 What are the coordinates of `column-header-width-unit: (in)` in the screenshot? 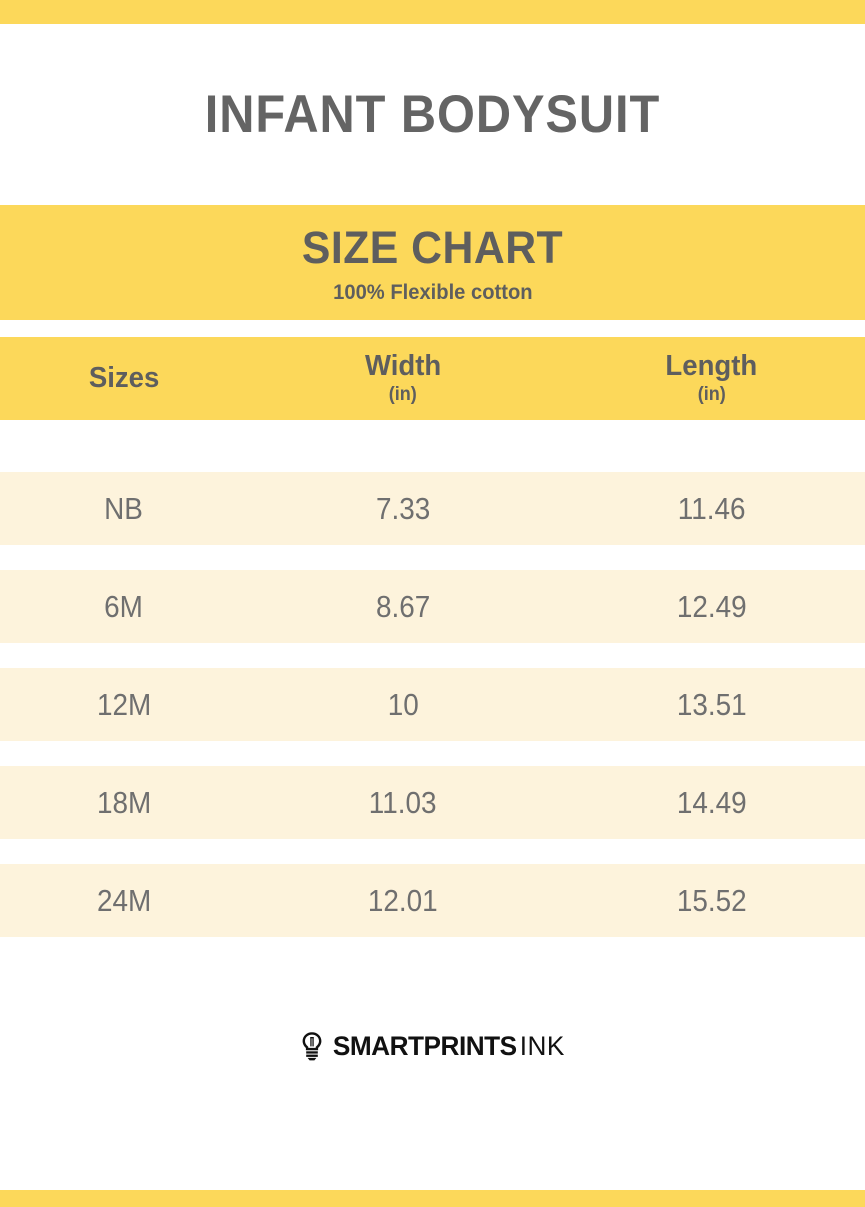 It's located at (403, 394).